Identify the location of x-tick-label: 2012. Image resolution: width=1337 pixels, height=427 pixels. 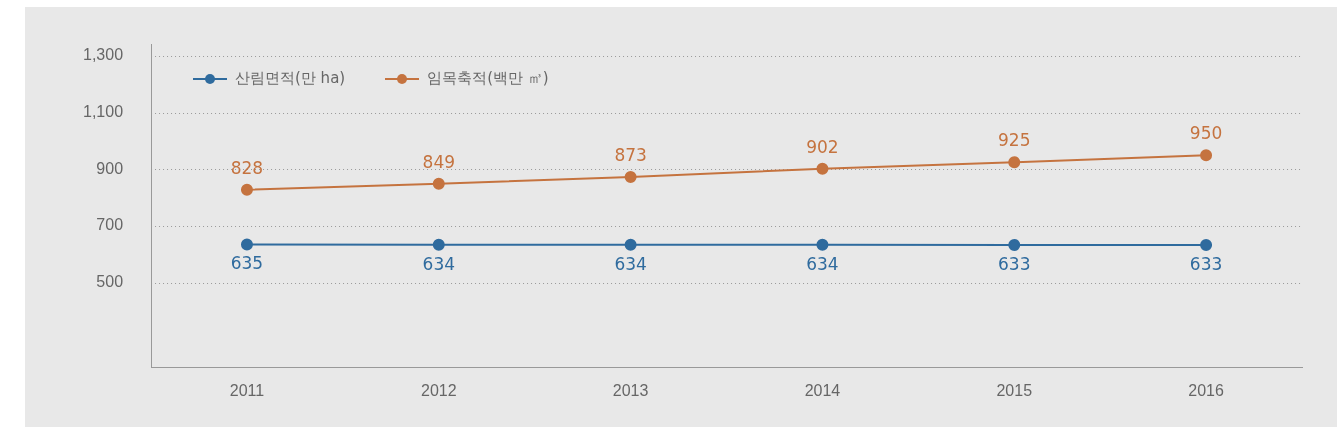
(438, 390).